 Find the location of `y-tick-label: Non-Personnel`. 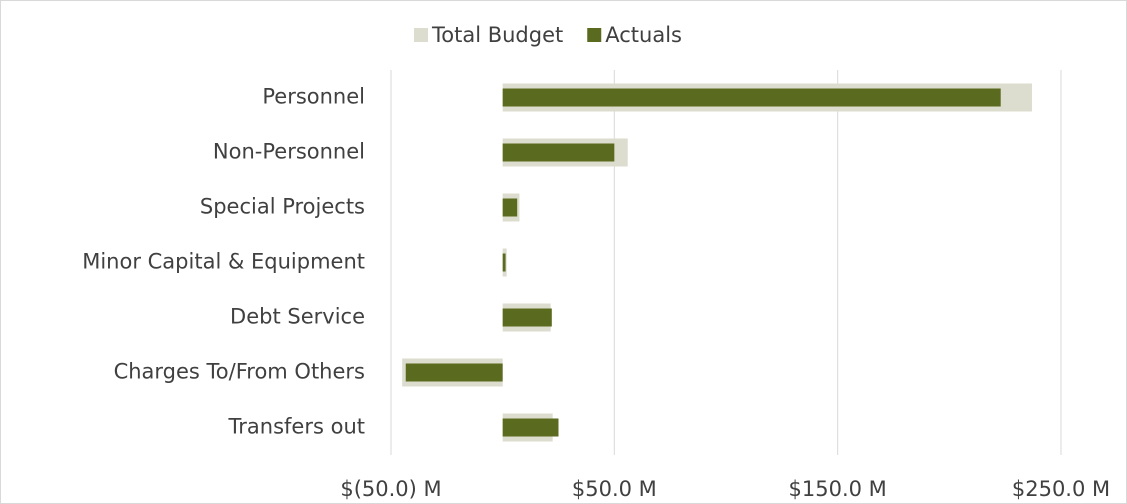

y-tick-label: Non-Personnel is located at coordinates (289, 152).